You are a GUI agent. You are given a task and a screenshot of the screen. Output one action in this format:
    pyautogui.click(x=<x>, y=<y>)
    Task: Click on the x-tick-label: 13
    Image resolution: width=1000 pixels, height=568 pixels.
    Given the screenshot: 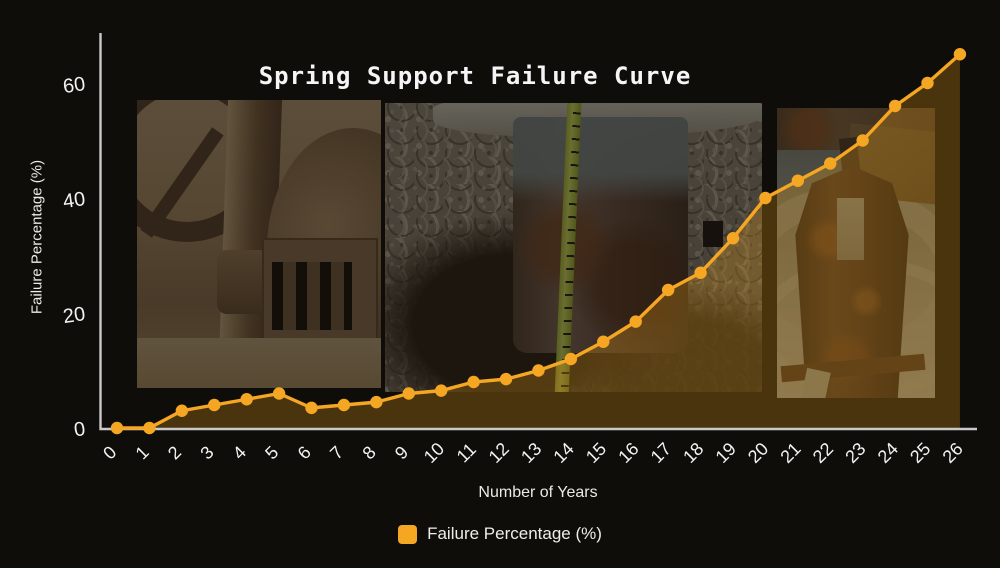 What is the action you would take?
    pyautogui.click(x=531, y=453)
    